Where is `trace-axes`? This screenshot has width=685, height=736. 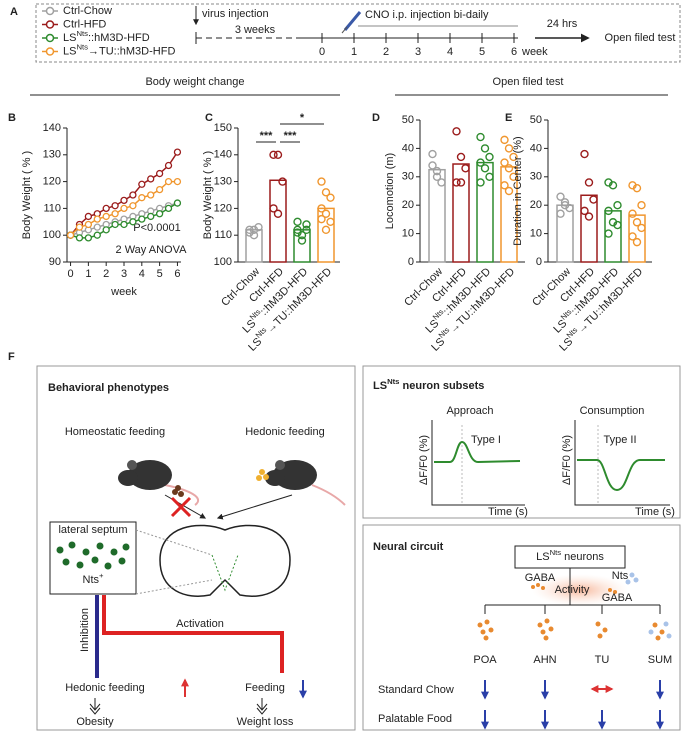 trace-axes is located at coordinates (550, 463).